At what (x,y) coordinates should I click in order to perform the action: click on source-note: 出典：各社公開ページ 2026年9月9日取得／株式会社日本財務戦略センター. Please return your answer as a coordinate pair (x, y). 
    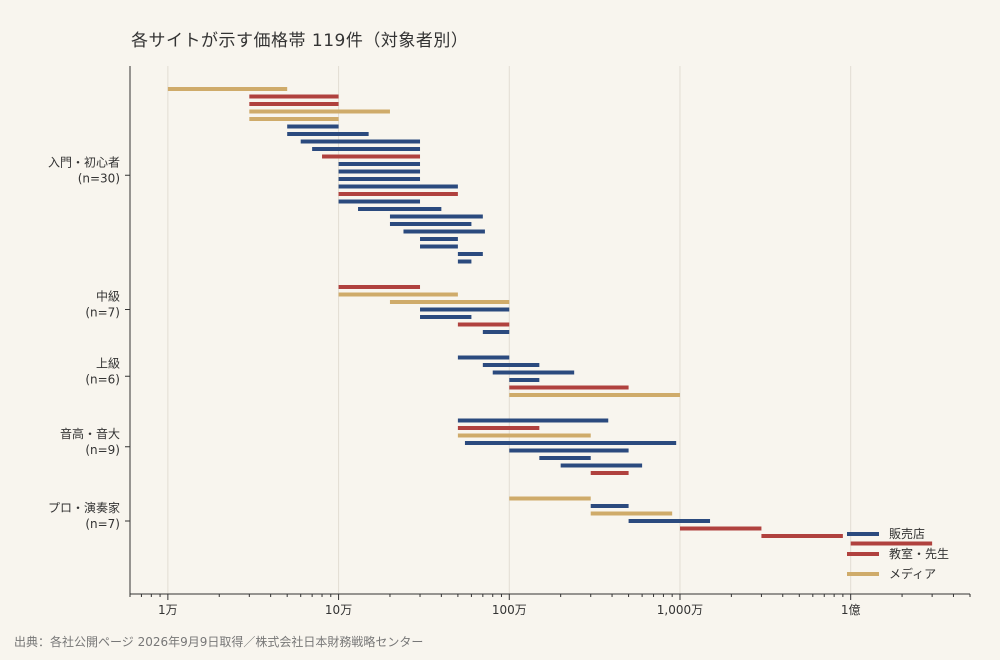
    Looking at the image, I should click on (219, 642).